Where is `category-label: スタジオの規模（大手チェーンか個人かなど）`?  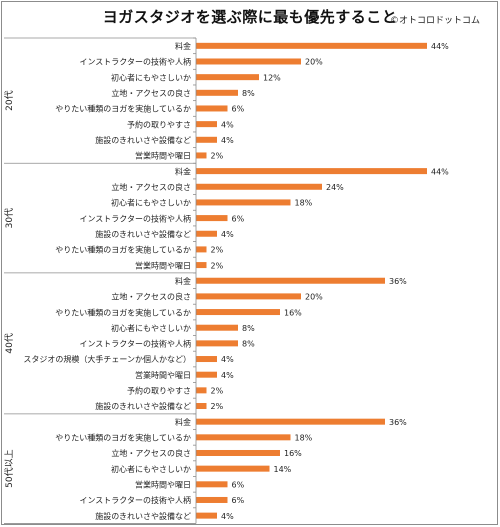
category-label: スタジオの規模（大手チェーンか個人かなど） is located at coordinates (107, 359).